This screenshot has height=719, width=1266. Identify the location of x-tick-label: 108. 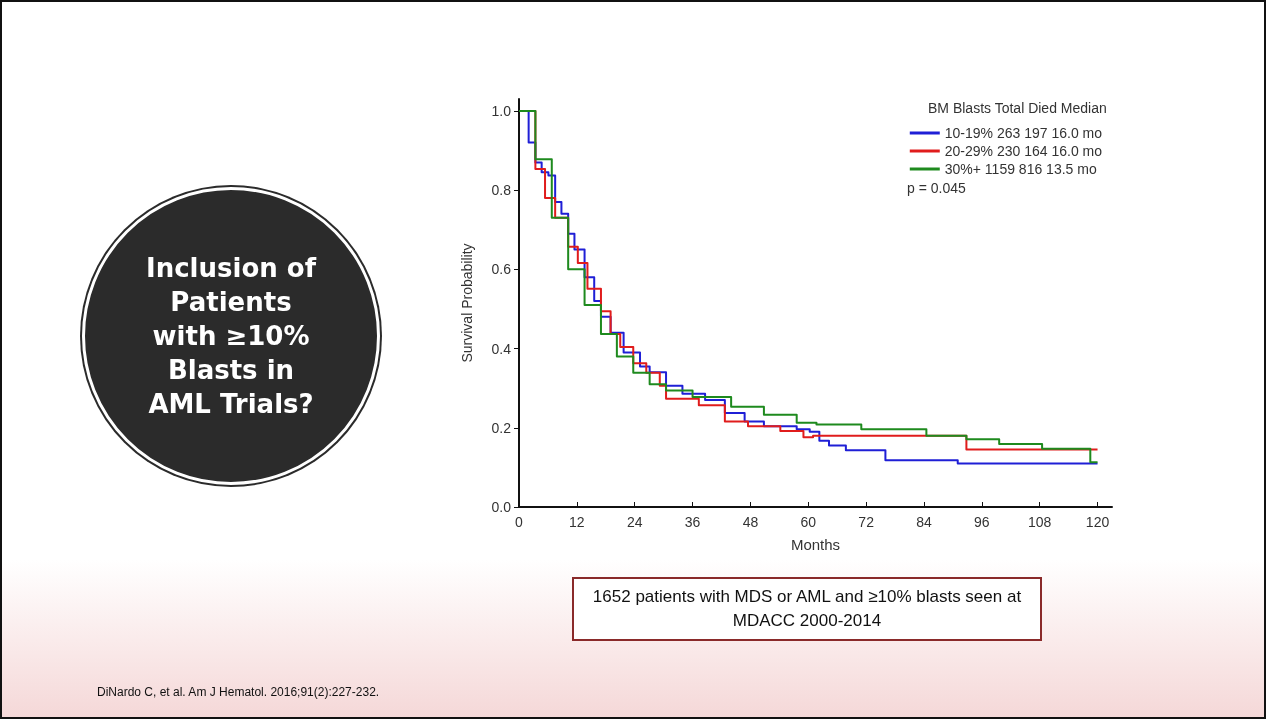
(1040, 522).